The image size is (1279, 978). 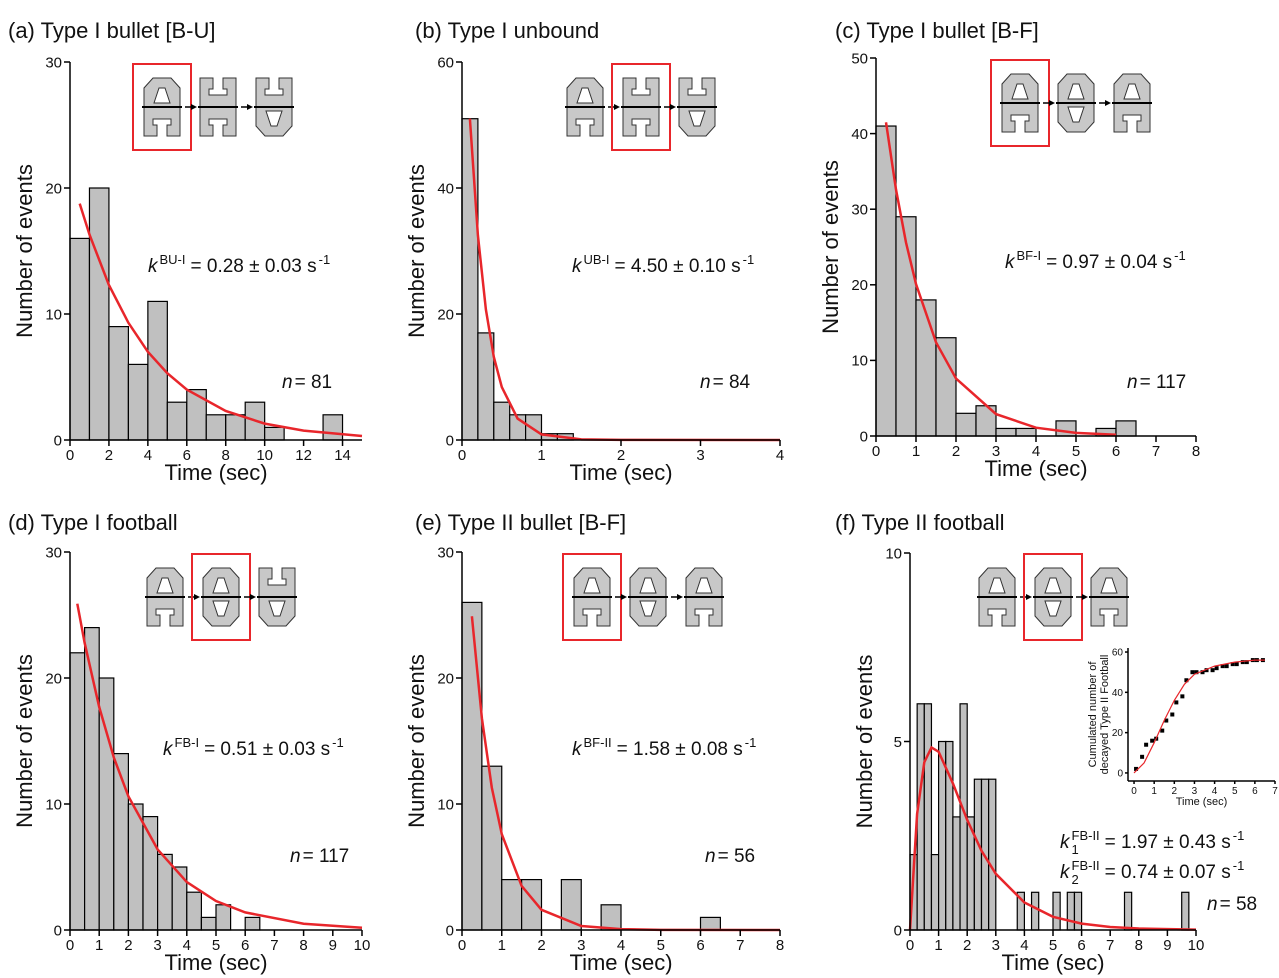 What do you see at coordinates (187, 742) in the screenshot?
I see `annotation-part: FB-I` at bounding box center [187, 742].